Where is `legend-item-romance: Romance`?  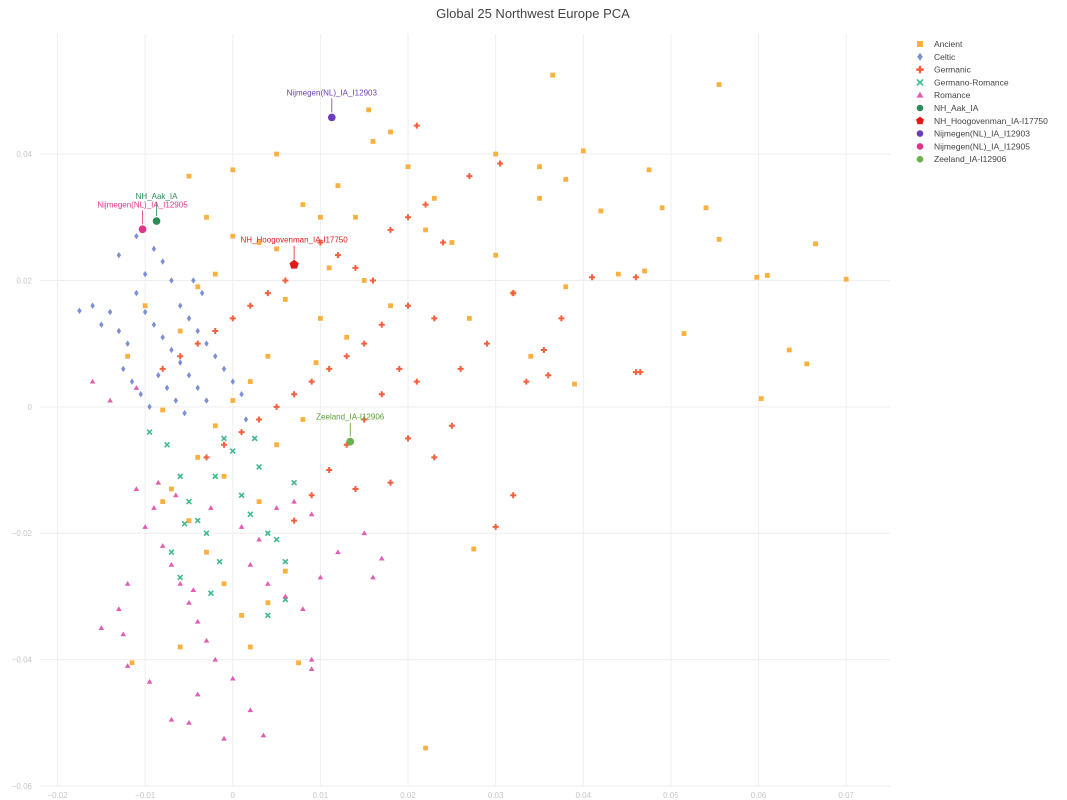
legend-item-romance: Romance is located at coordinates (943, 95).